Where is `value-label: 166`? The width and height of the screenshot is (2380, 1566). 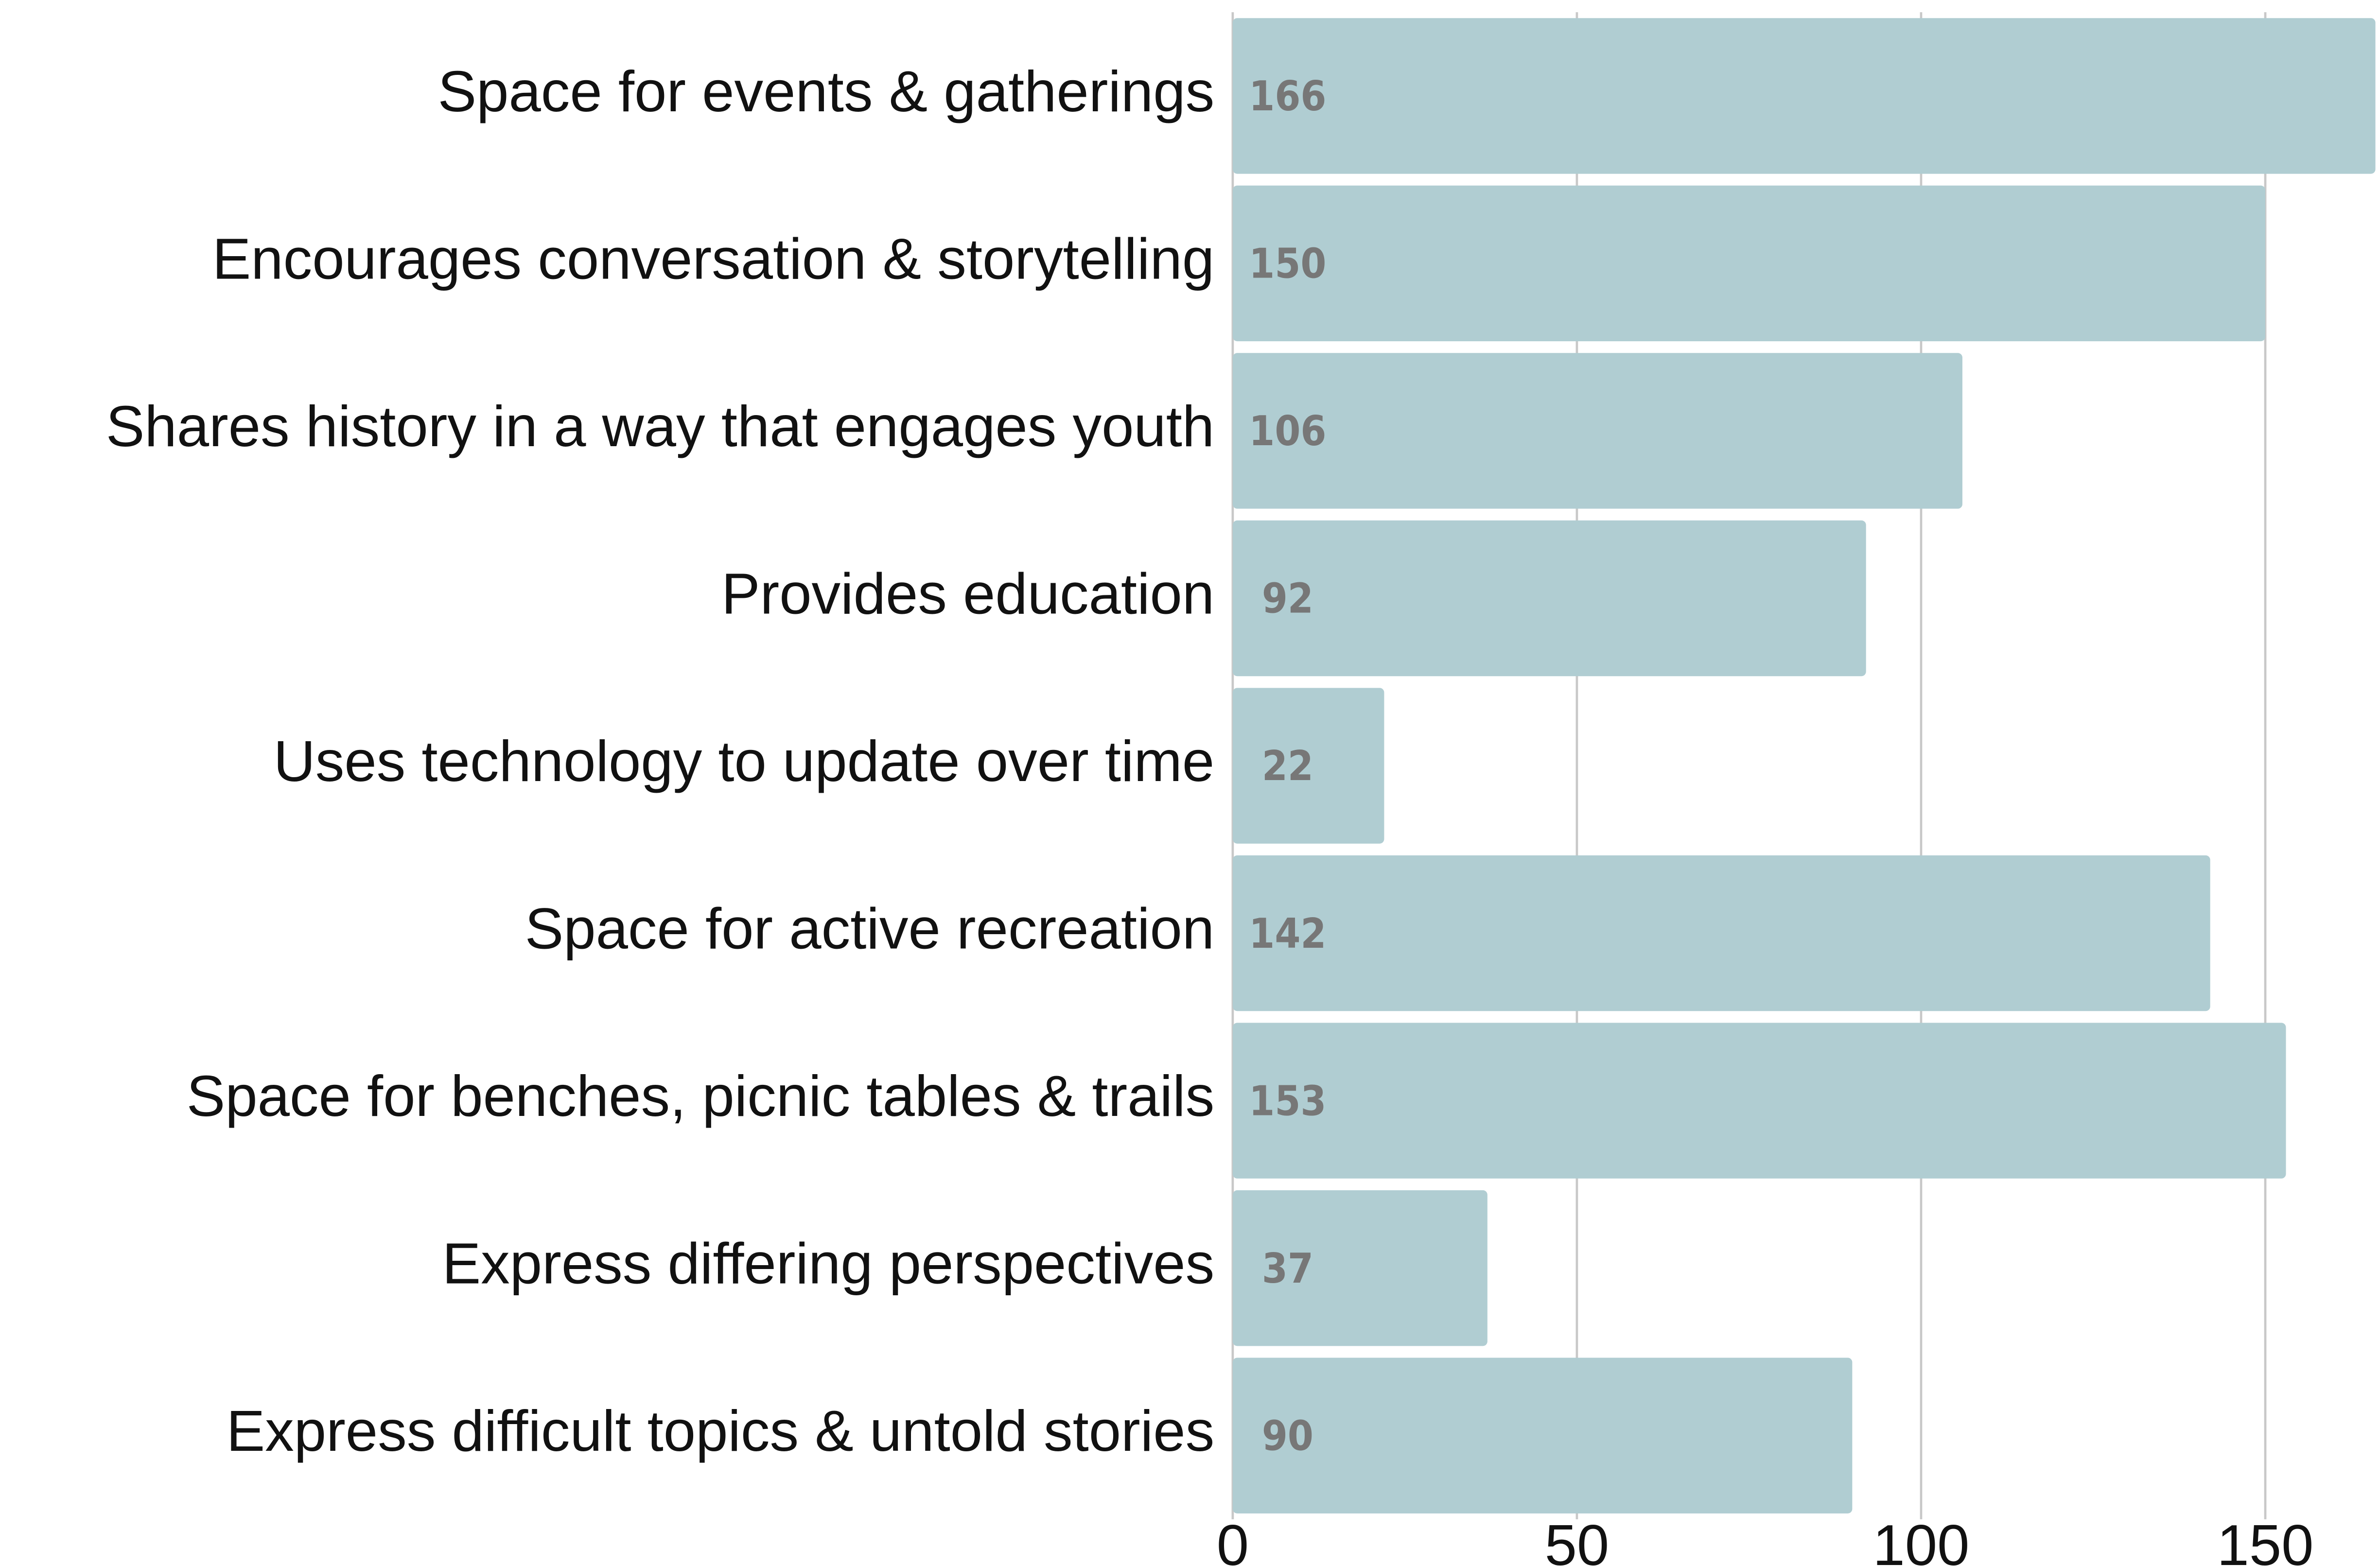
value-label: 166 is located at coordinates (1287, 96).